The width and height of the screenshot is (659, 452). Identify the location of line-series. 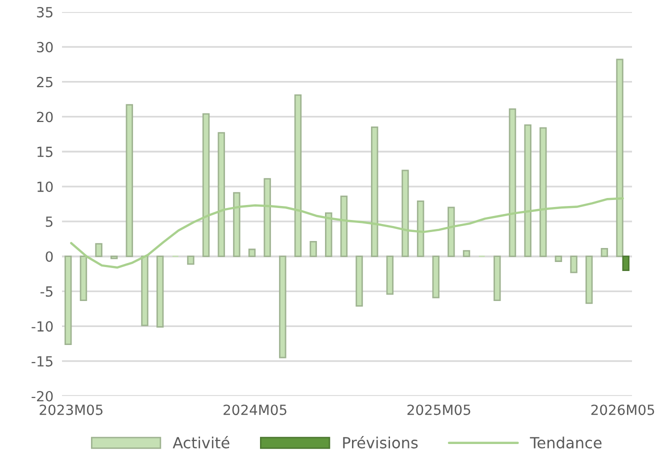
(347, 233).